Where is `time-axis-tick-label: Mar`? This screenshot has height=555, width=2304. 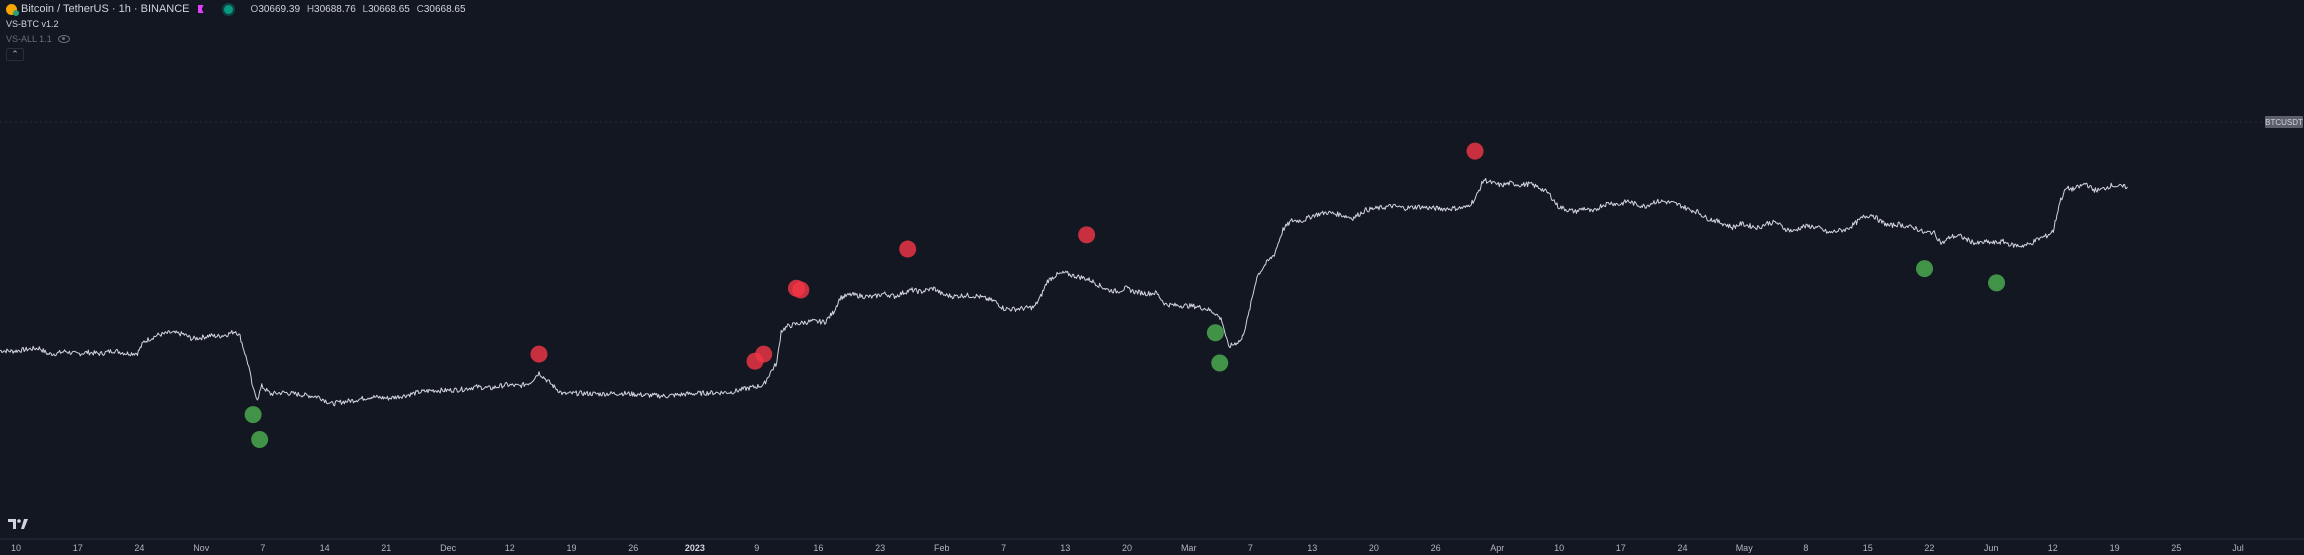
time-axis-tick-label: Mar is located at coordinates (1189, 548).